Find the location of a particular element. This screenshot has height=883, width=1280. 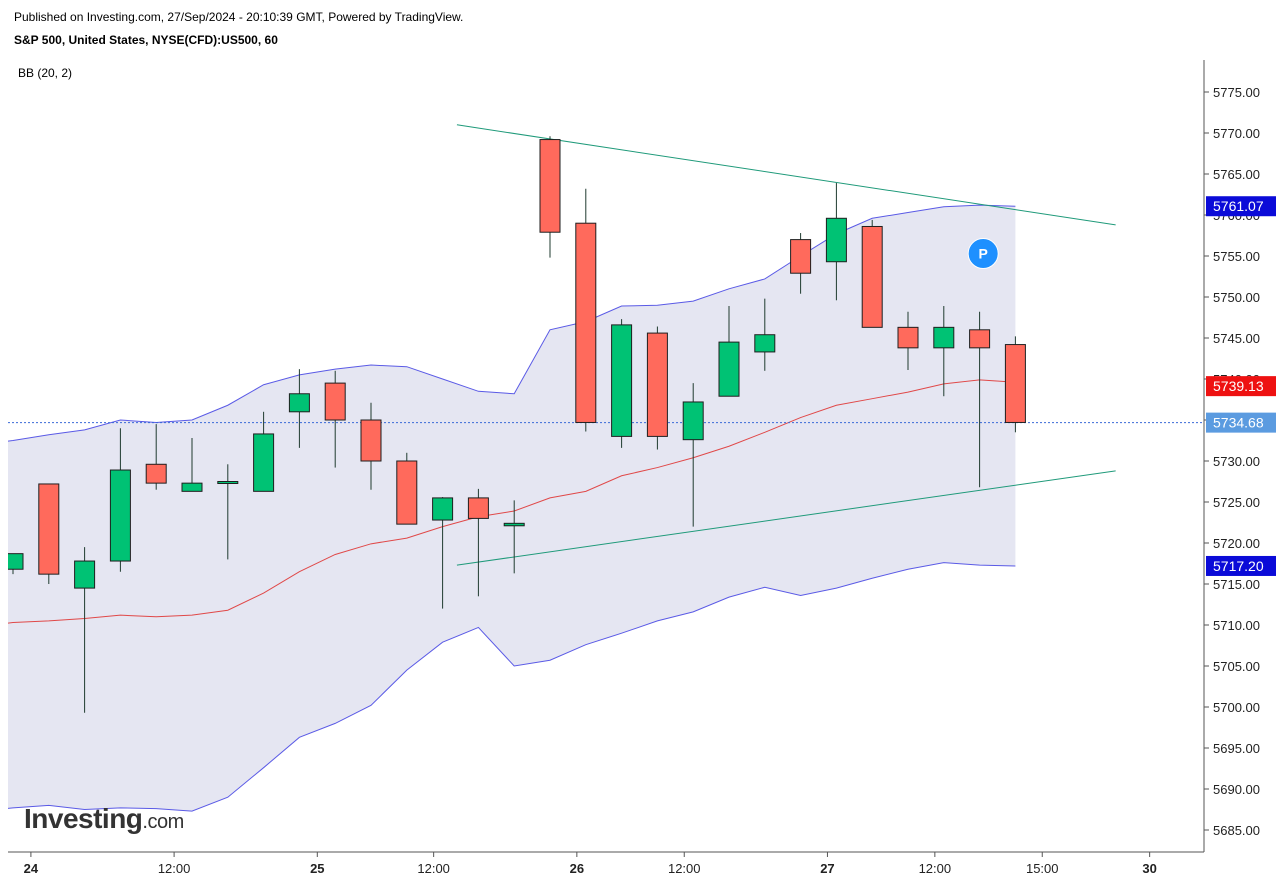

logo-main: Investing is located at coordinates (83, 818).